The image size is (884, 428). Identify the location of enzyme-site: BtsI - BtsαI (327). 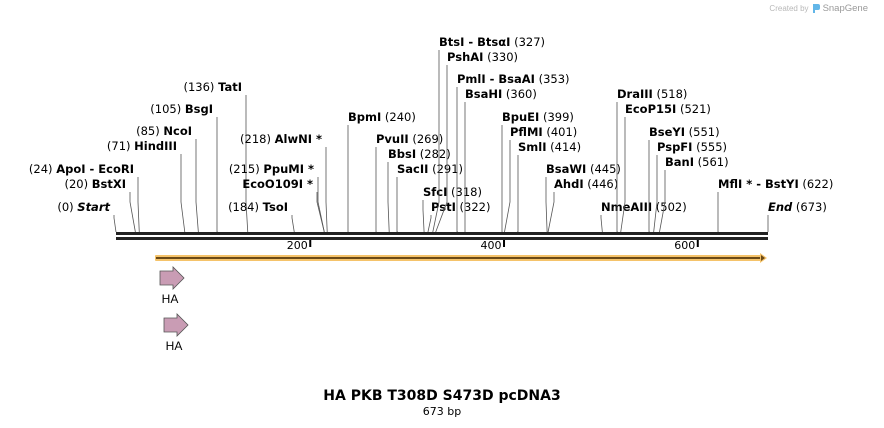
(488, 134).